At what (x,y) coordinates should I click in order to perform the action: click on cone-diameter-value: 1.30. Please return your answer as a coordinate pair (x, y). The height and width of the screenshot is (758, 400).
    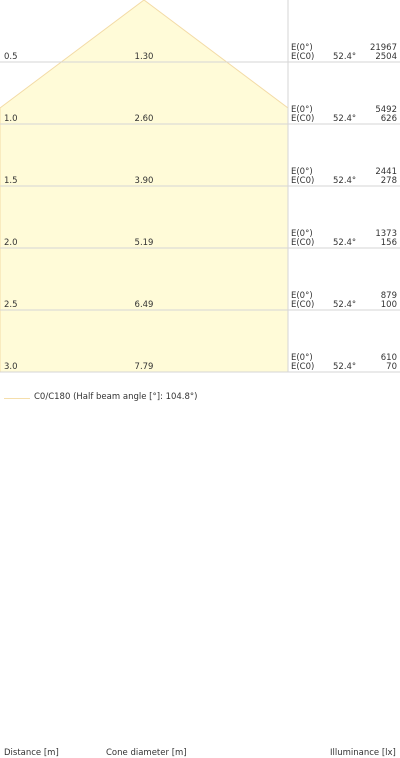
    Looking at the image, I should click on (144, 57).